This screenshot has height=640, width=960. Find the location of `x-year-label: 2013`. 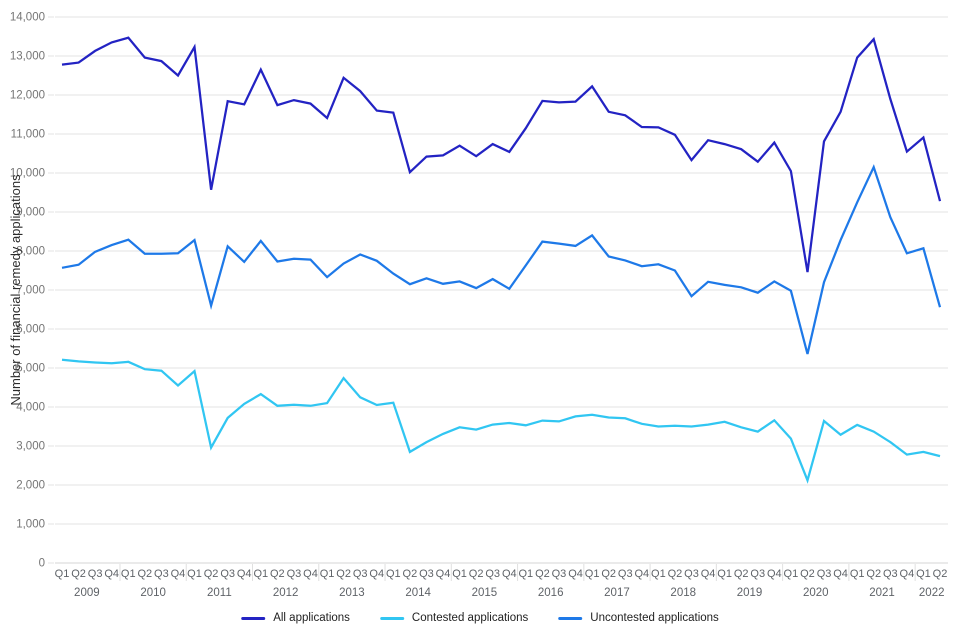

x-year-label: 2013 is located at coordinates (352, 593).